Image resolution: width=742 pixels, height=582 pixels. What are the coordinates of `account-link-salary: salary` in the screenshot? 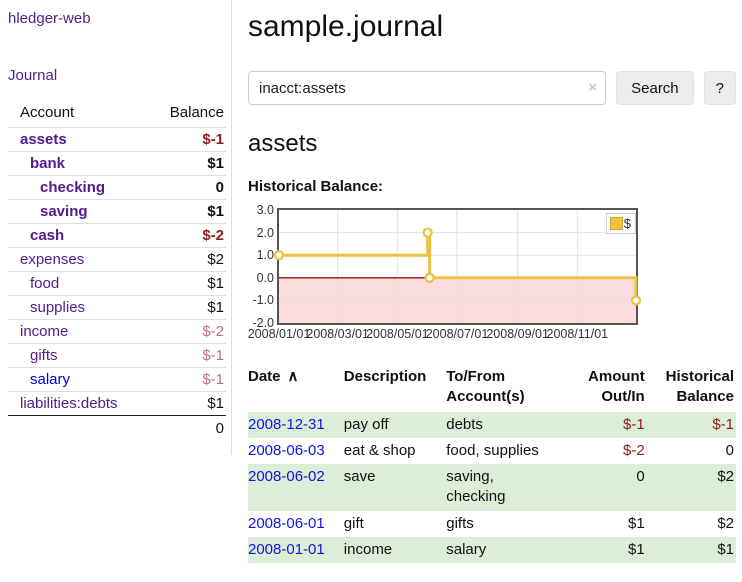 It's located at (50, 379).